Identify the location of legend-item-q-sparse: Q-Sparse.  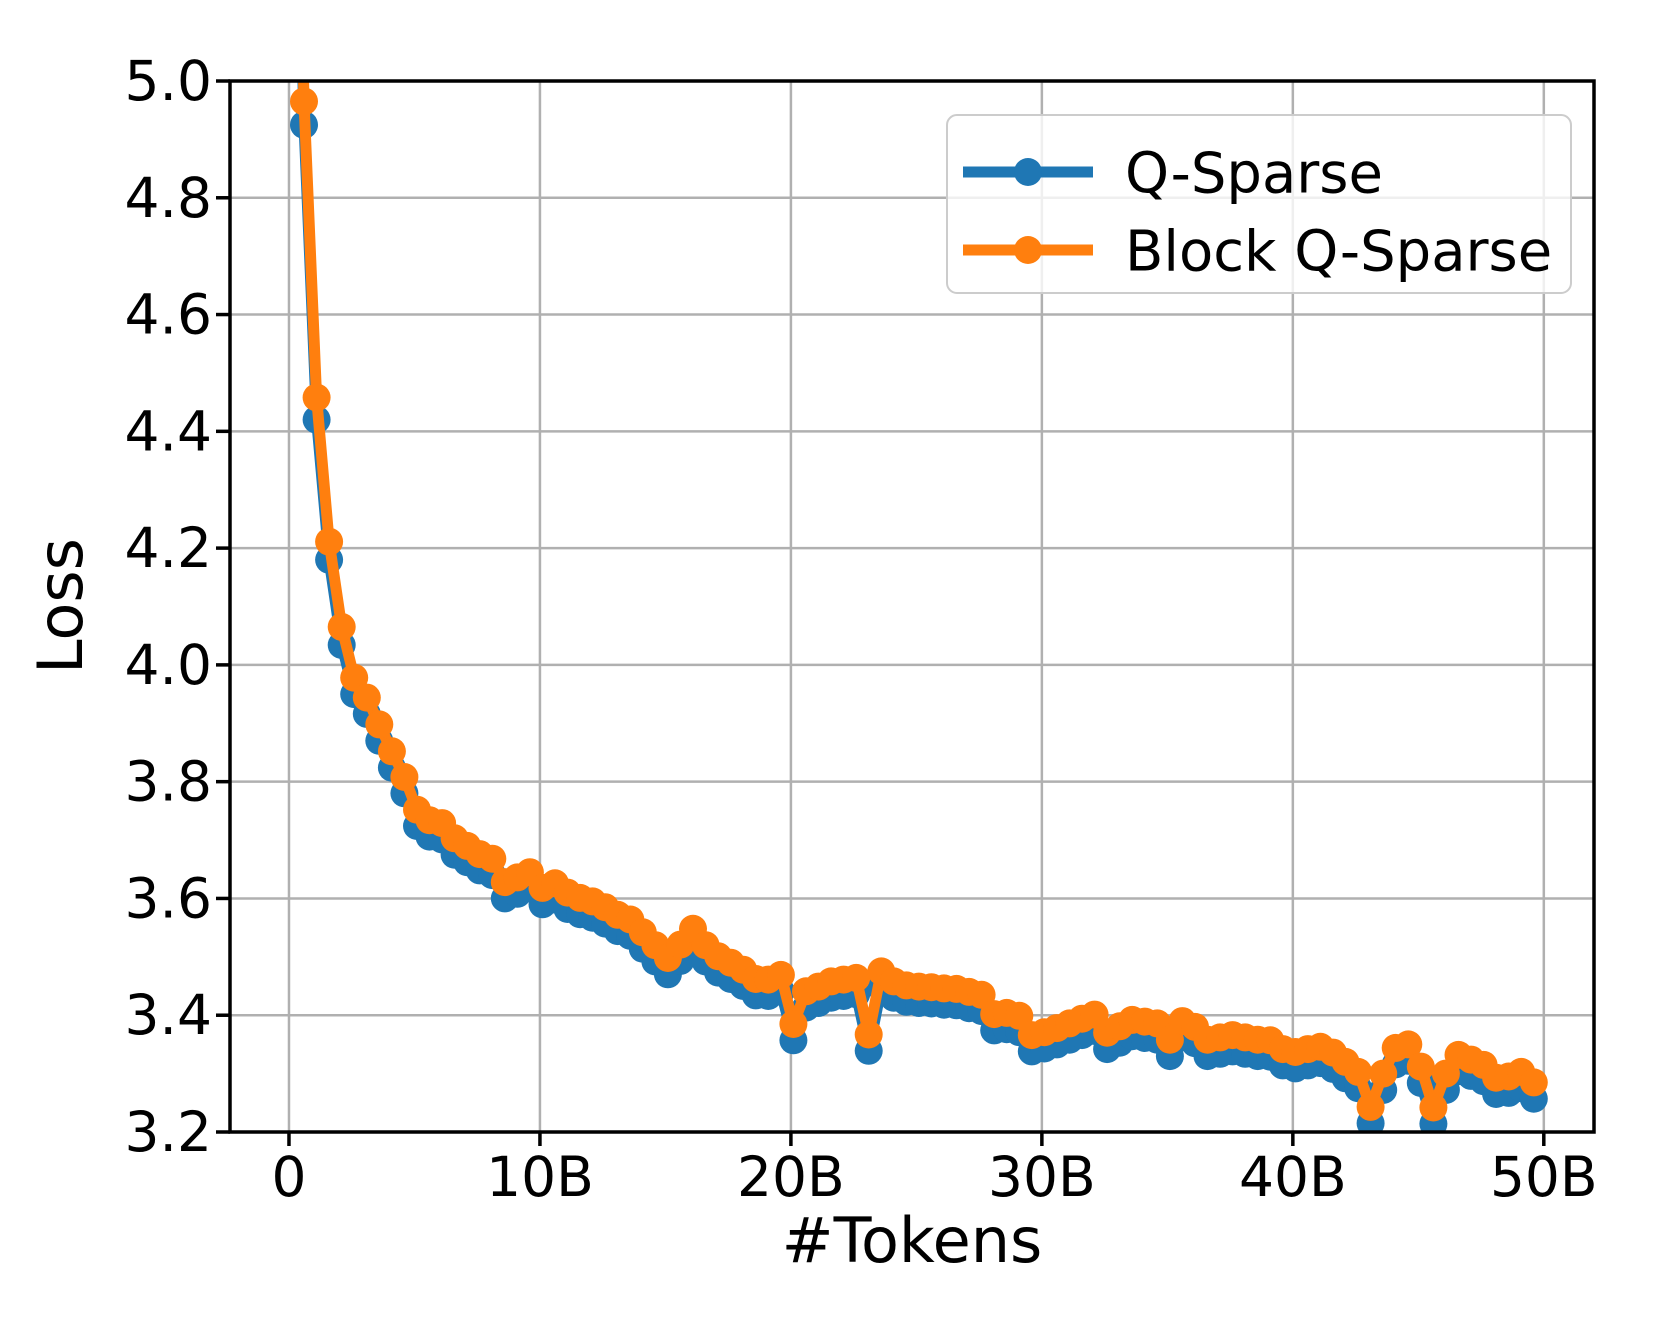
(1173, 174).